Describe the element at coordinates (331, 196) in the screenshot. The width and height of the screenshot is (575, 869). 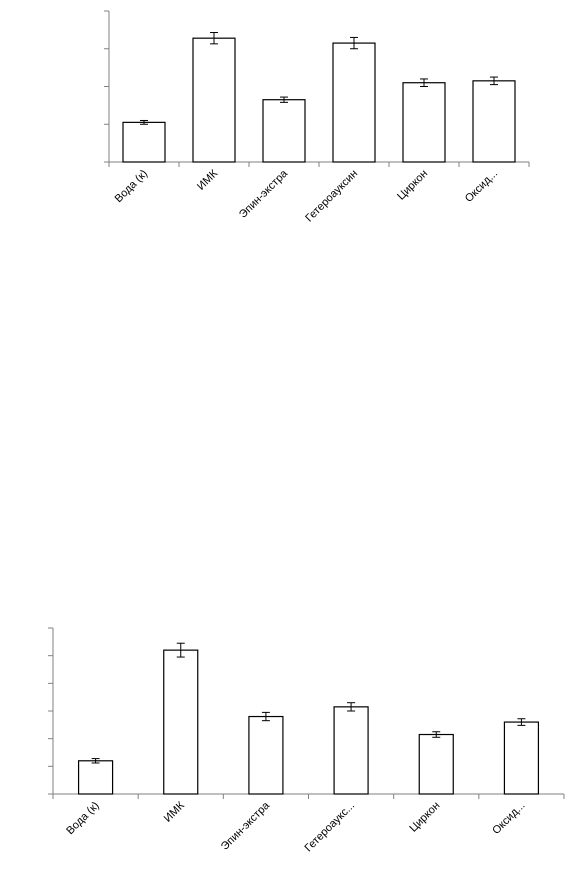
I see `x-tick-label: Гетероауксин` at that location.